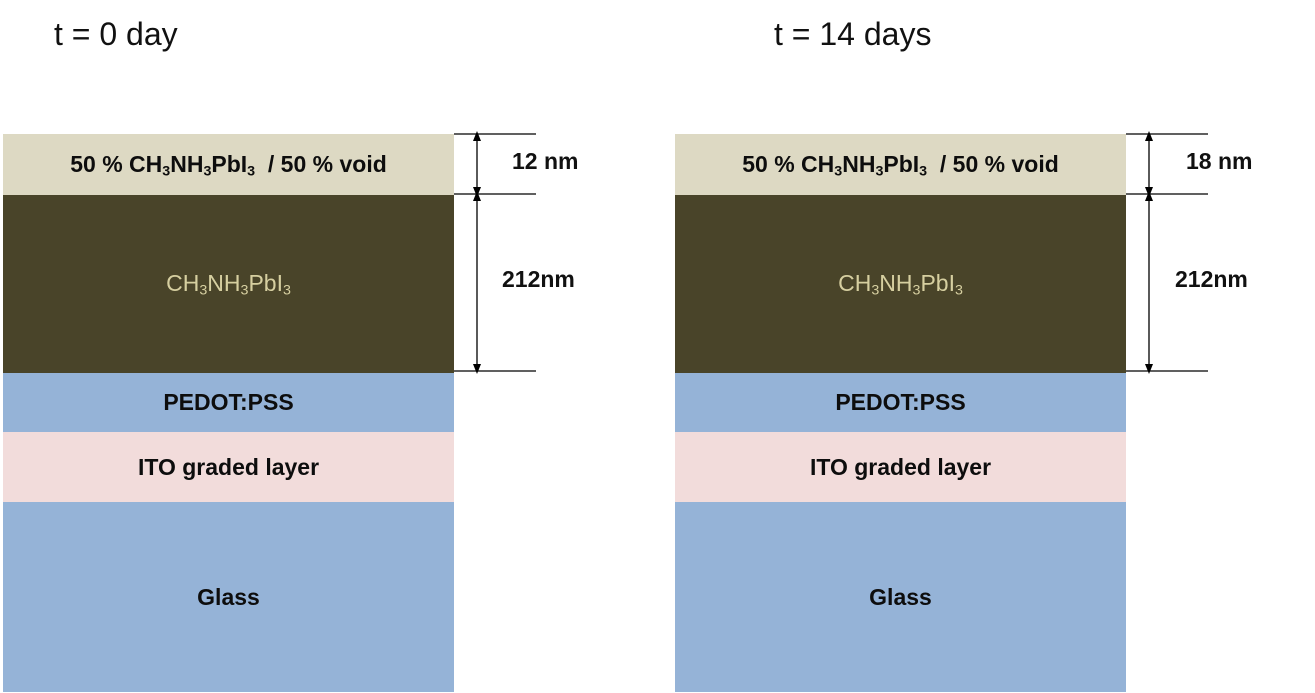 The image size is (1315, 693). Describe the element at coordinates (116, 34) in the screenshot. I see `panel-title: t = 0 day` at that location.